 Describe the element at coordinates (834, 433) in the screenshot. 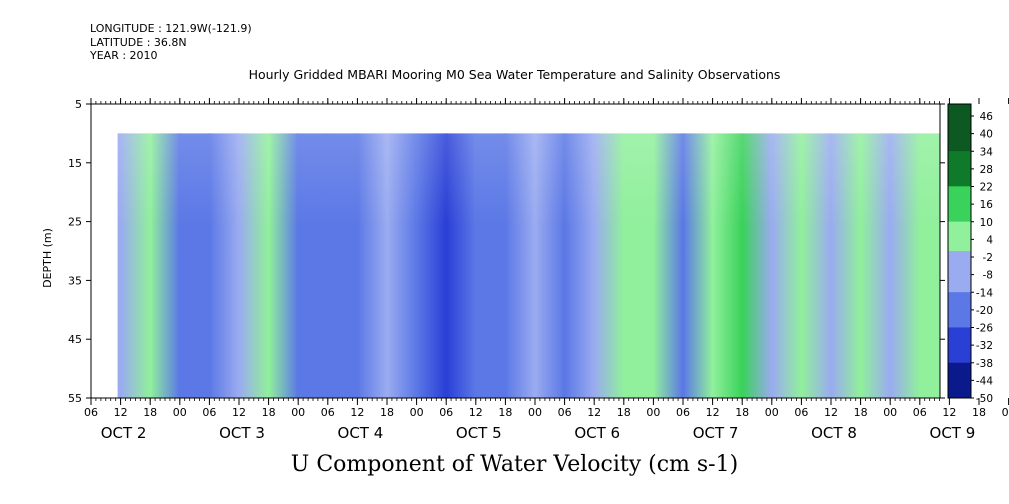

I see `x-day-label: OCT 8` at that location.